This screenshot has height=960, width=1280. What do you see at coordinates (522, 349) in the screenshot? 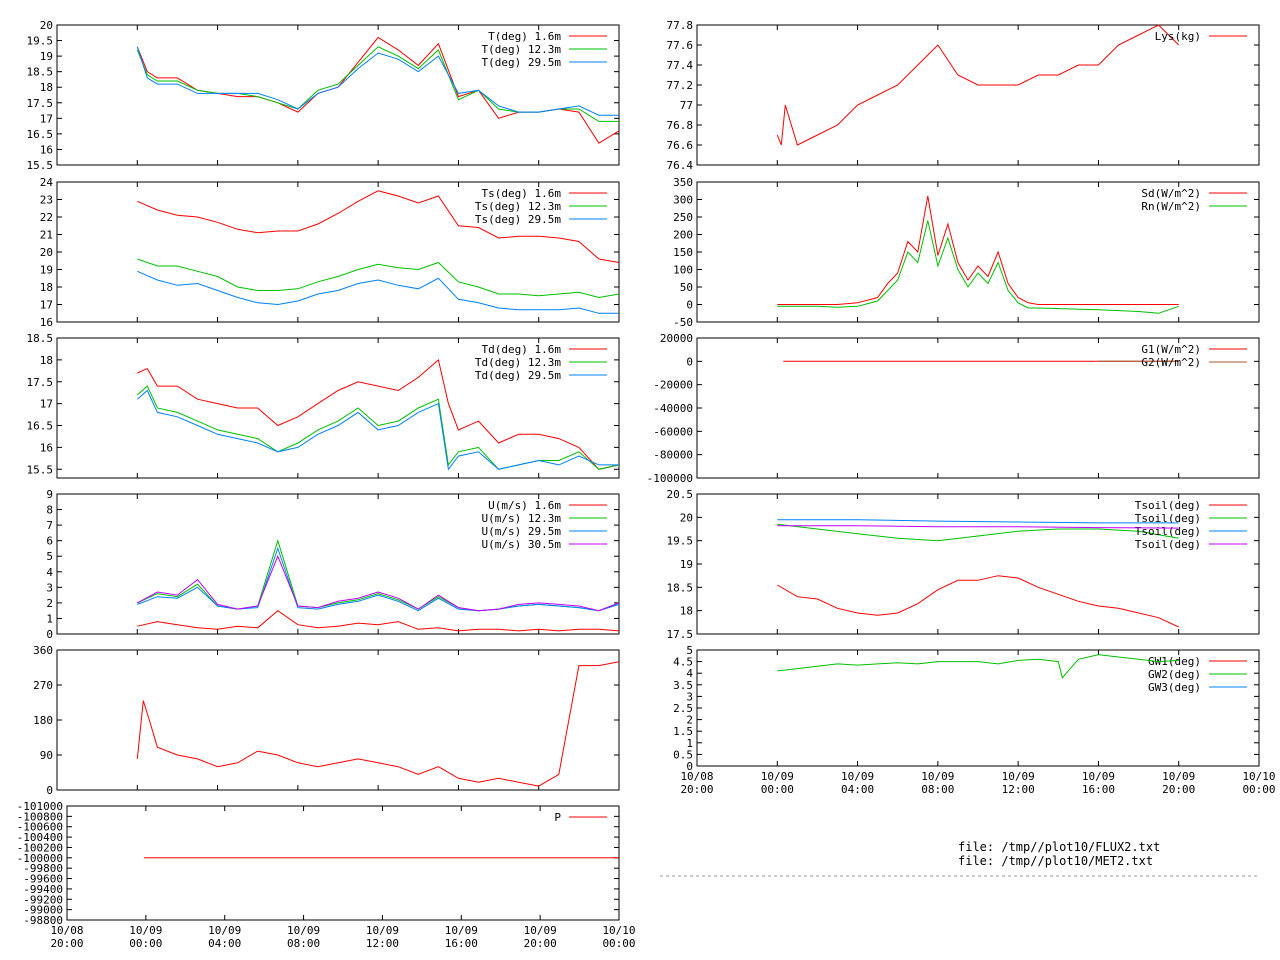
I see `legend-label: Td(deg) 1.6m` at bounding box center [522, 349].